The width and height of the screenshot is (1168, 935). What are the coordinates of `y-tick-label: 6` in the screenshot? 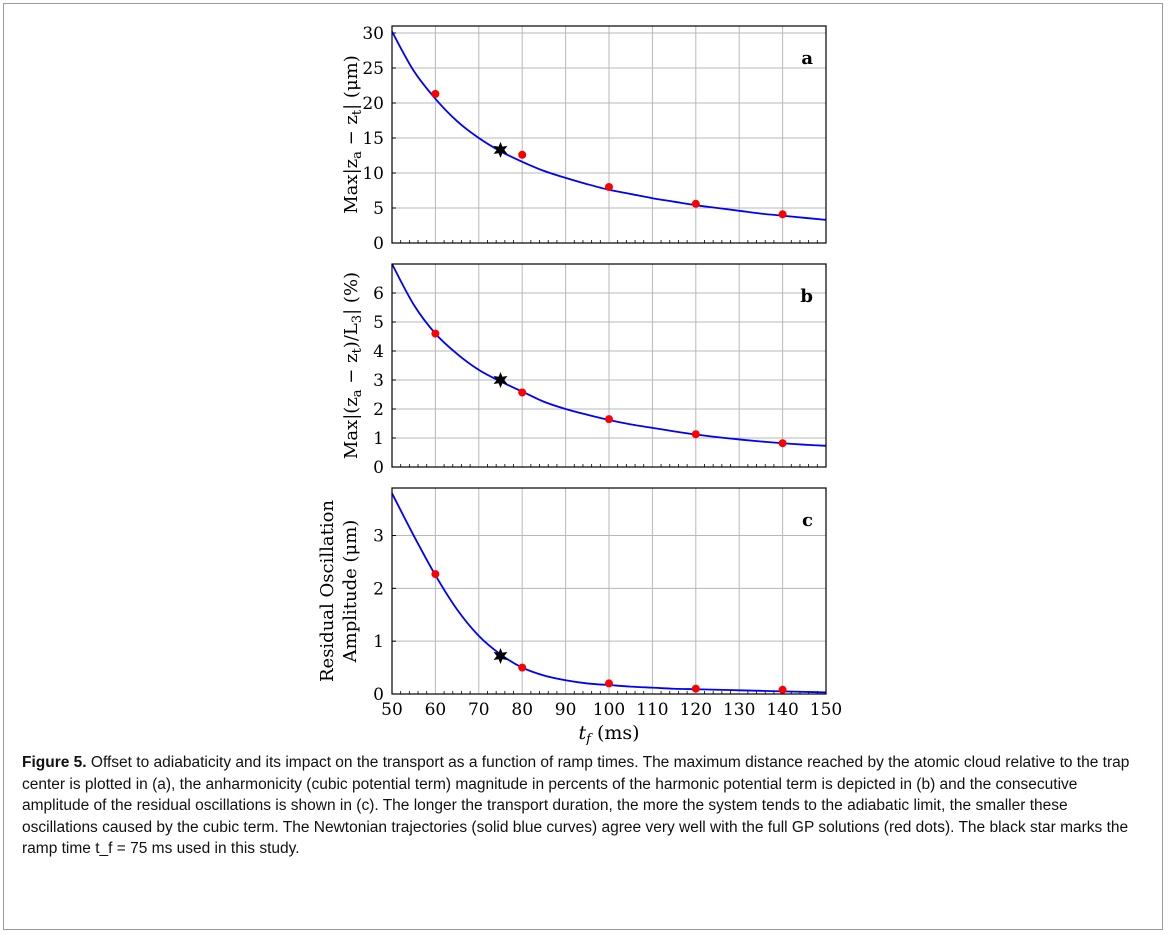 It's located at (378, 294).